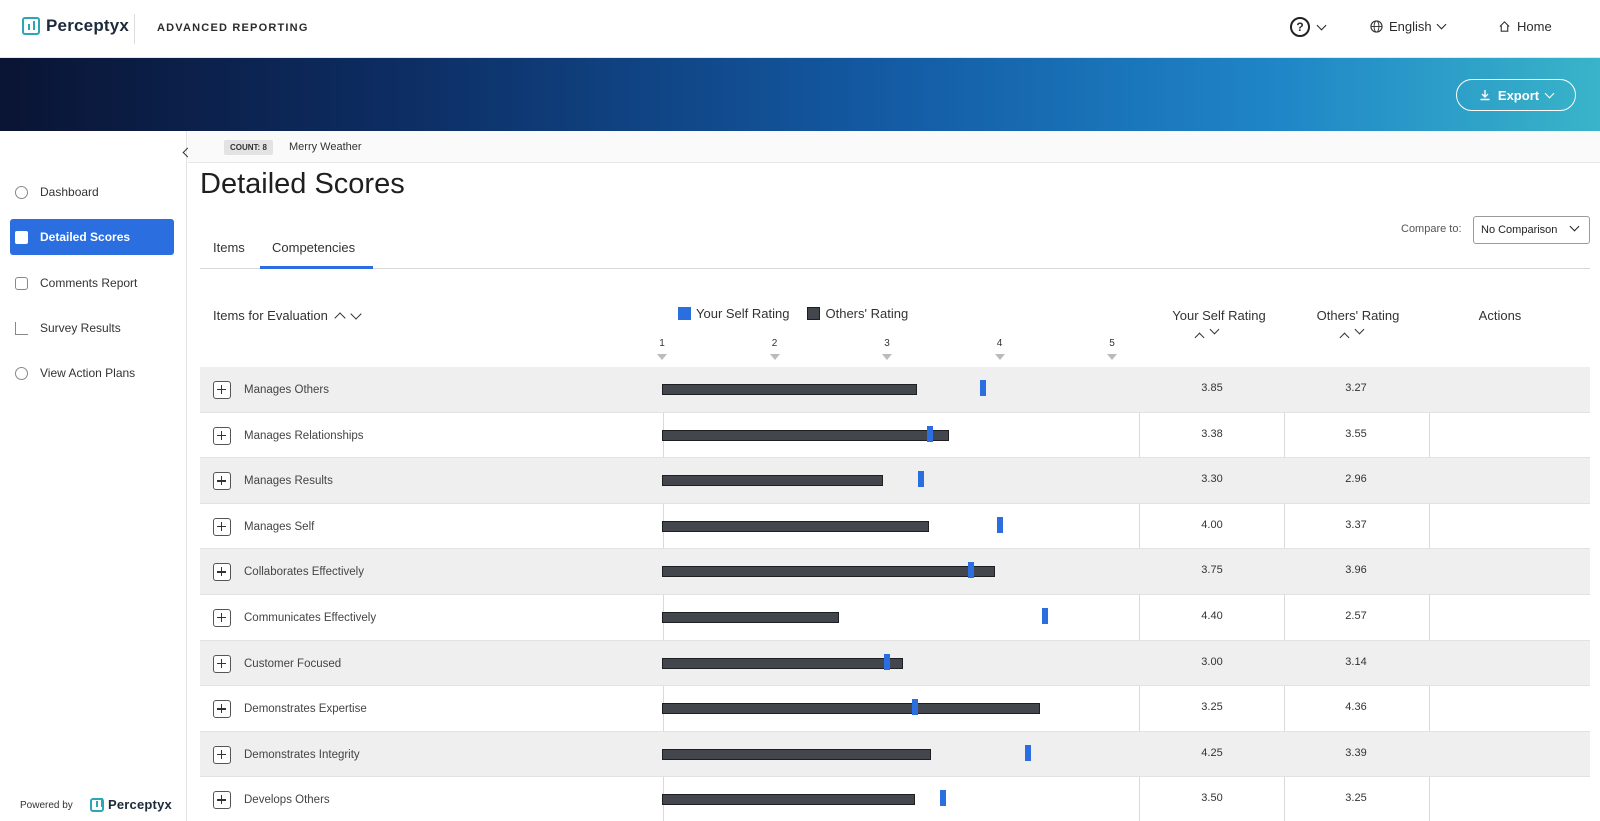 The image size is (1600, 821). What do you see at coordinates (134, 29) in the screenshot?
I see `header-divider` at bounding box center [134, 29].